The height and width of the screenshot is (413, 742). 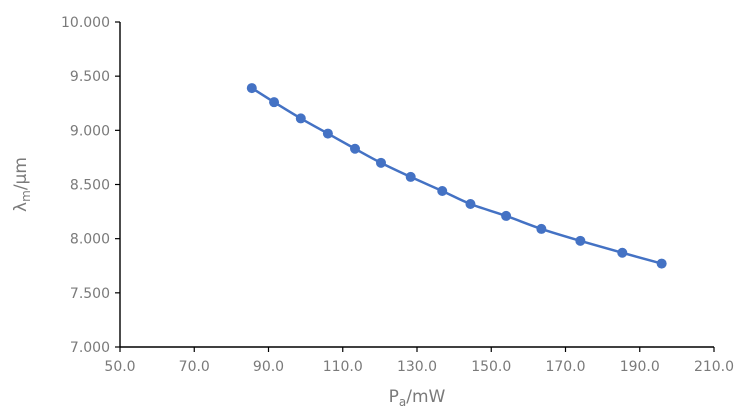 I want to click on x-tick-label: 130.0, so click(x=417, y=367).